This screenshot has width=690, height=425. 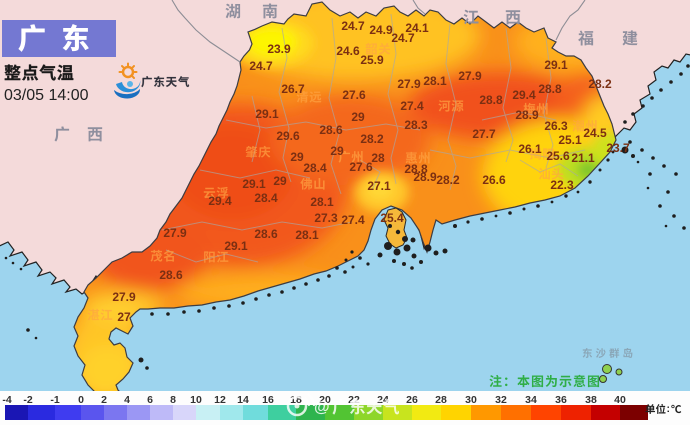 What do you see at coordinates (46, 95) in the screenshot?
I see `svg-text: 03/05 14:00` at bounding box center [46, 95].